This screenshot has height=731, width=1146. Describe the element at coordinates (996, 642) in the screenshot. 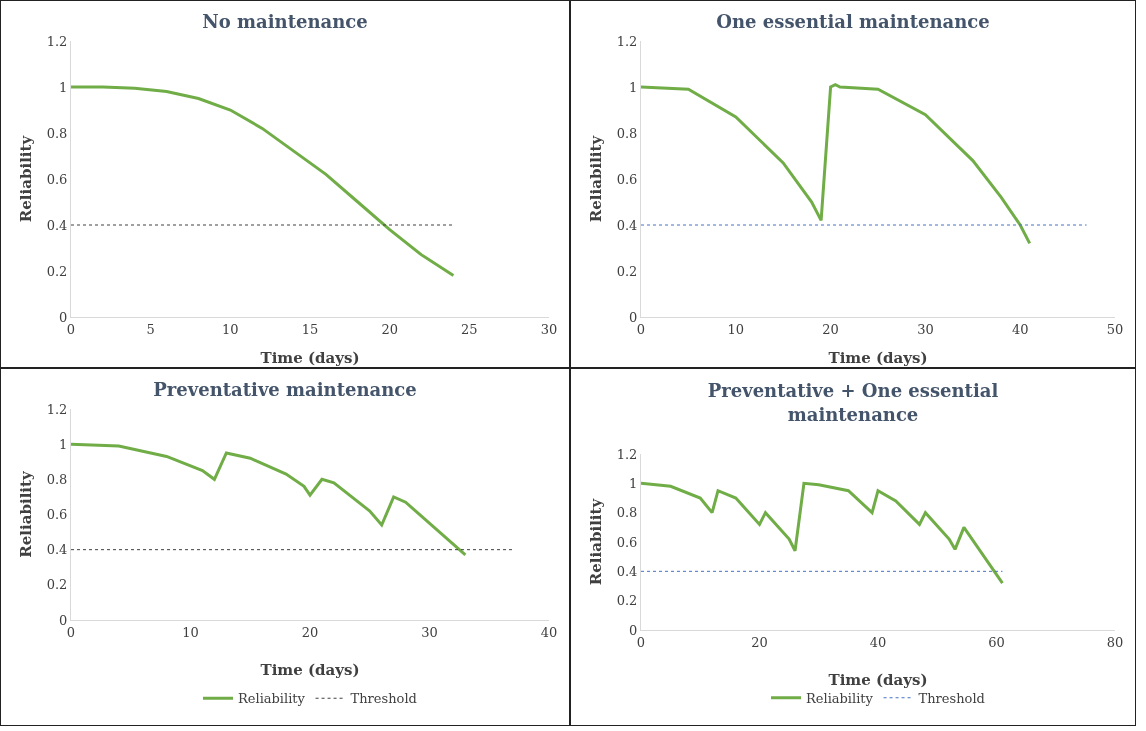

I see `x-tick-label: 60` at that location.